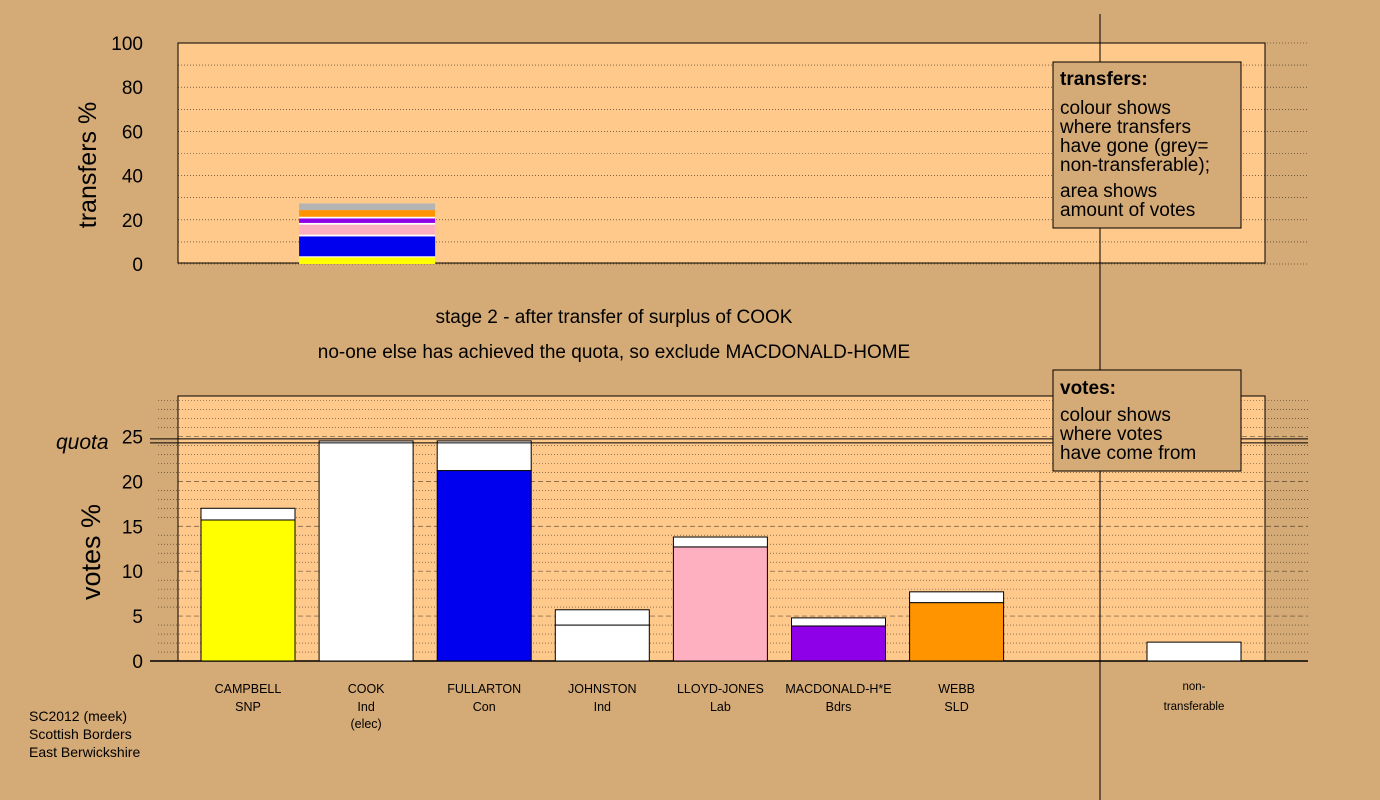 The height and width of the screenshot is (800, 1380). Describe the element at coordinates (1104, 79) in the screenshot. I see `transfers-legend-title: transfers:` at that location.